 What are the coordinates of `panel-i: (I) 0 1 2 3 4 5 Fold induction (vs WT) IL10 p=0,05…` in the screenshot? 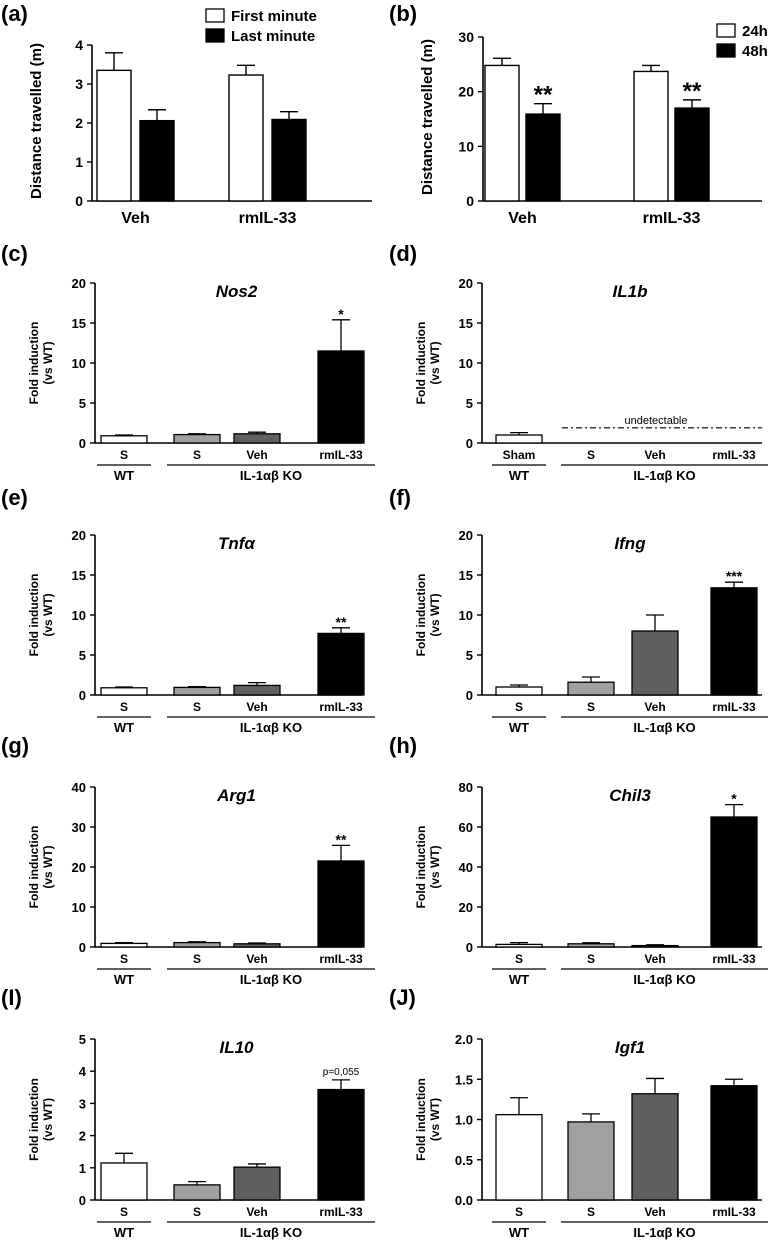 It's located at (188, 1112).